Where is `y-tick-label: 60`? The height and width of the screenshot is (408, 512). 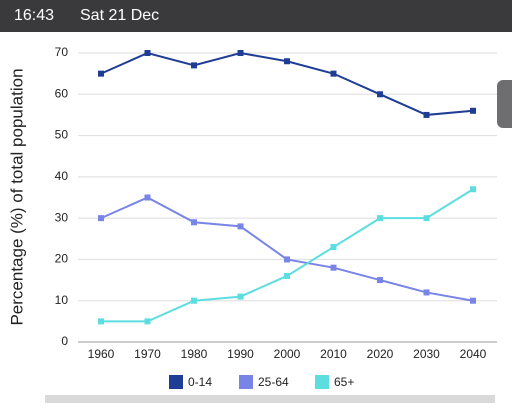
y-tick-label: 60 is located at coordinates (62, 93).